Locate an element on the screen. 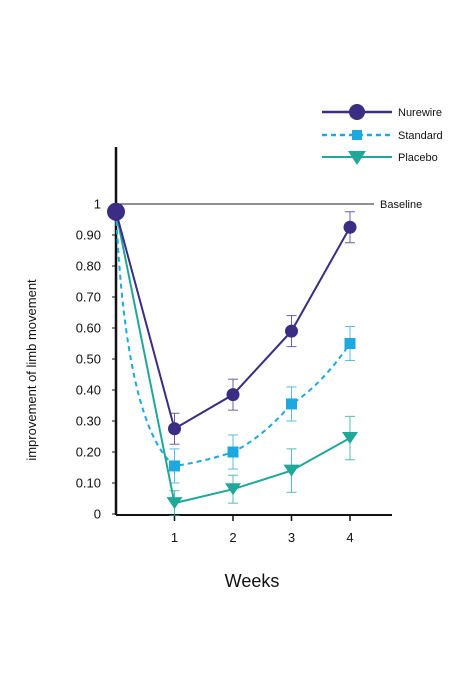  y-tick-label: 0.40 is located at coordinates (88, 390).